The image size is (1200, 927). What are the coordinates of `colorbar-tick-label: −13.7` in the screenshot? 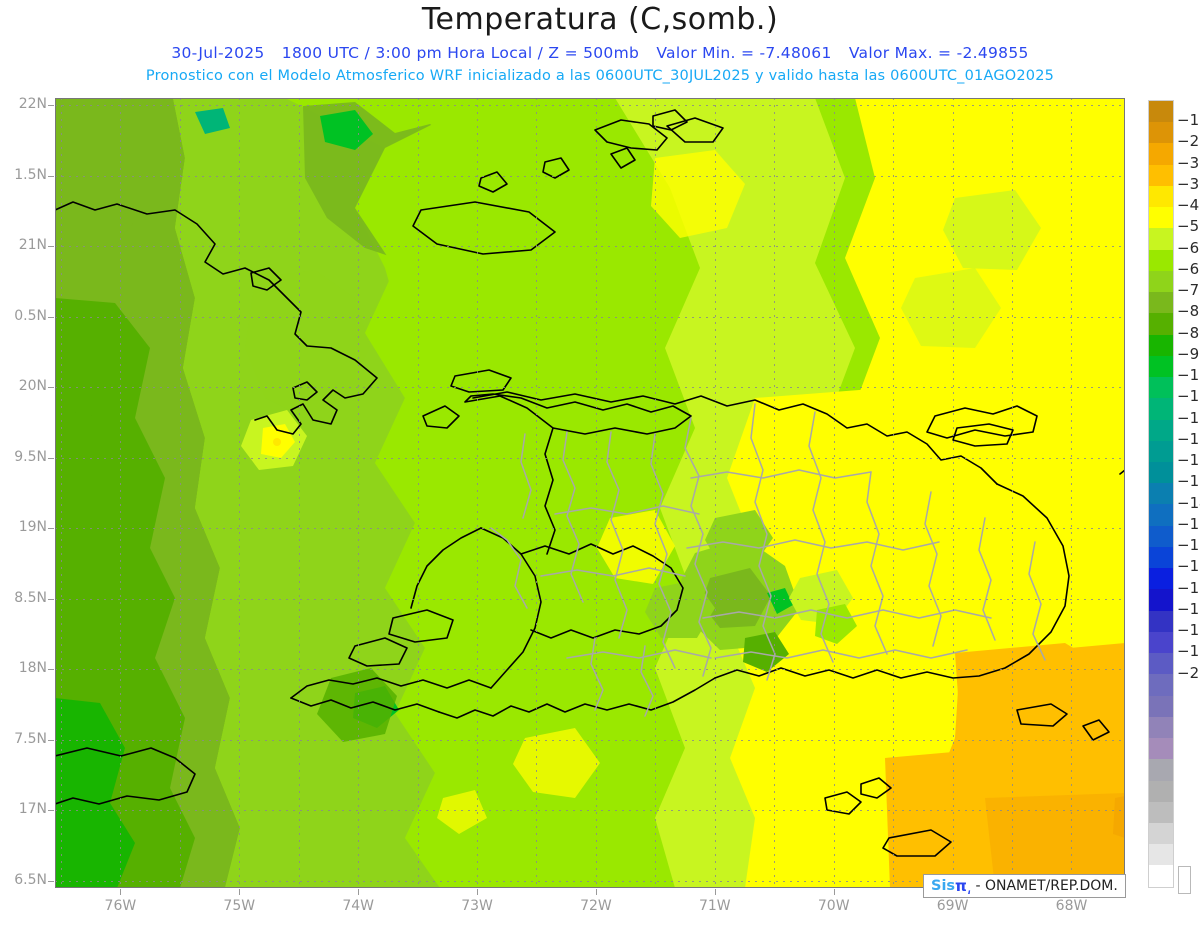 It's located at (1188, 481).